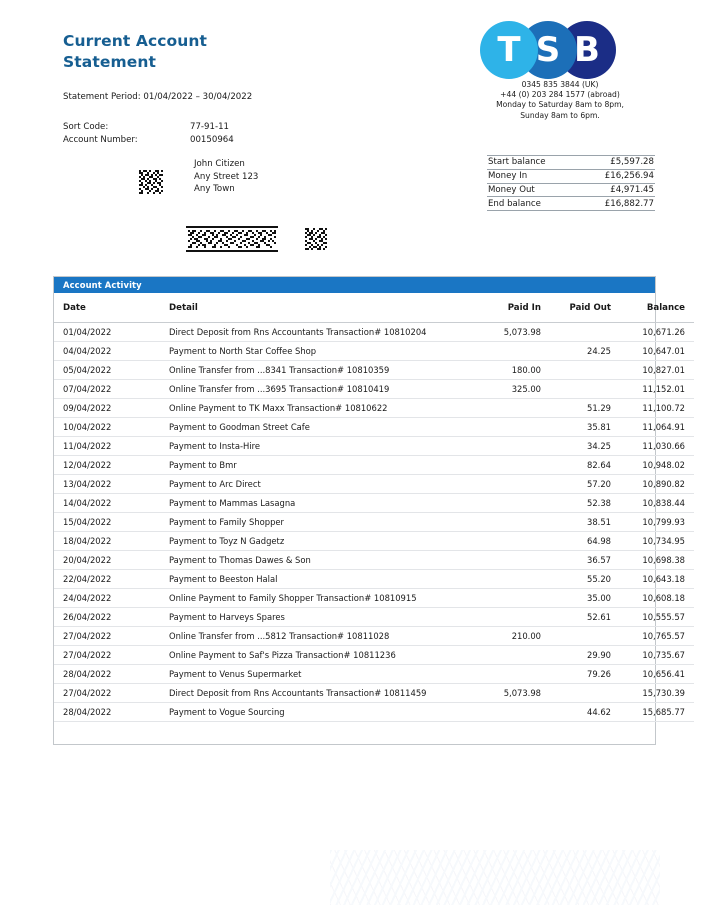  What do you see at coordinates (652, 522) in the screenshot?
I see `transaction-balance: 10,799.93` at bounding box center [652, 522].